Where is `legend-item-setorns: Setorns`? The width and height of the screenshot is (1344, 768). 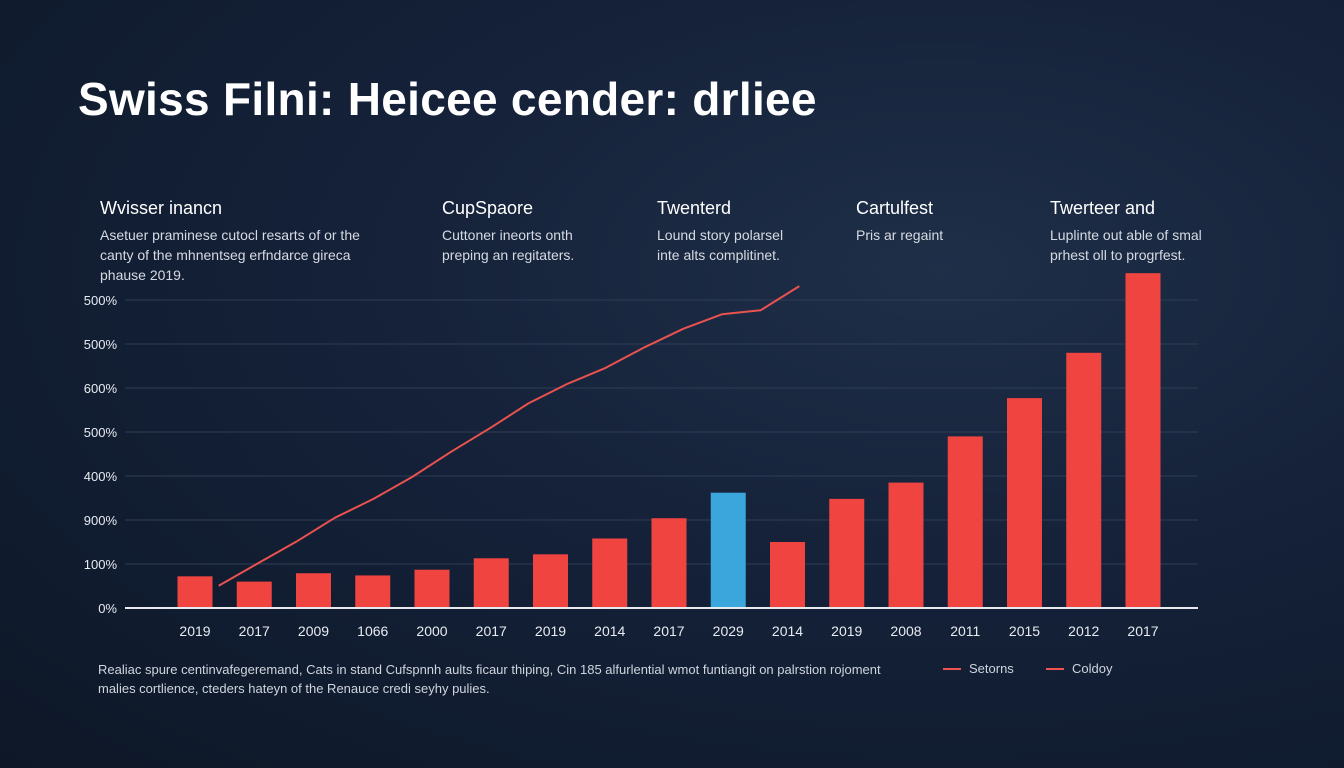
legend-item-setorns: Setorns is located at coordinates (978, 668).